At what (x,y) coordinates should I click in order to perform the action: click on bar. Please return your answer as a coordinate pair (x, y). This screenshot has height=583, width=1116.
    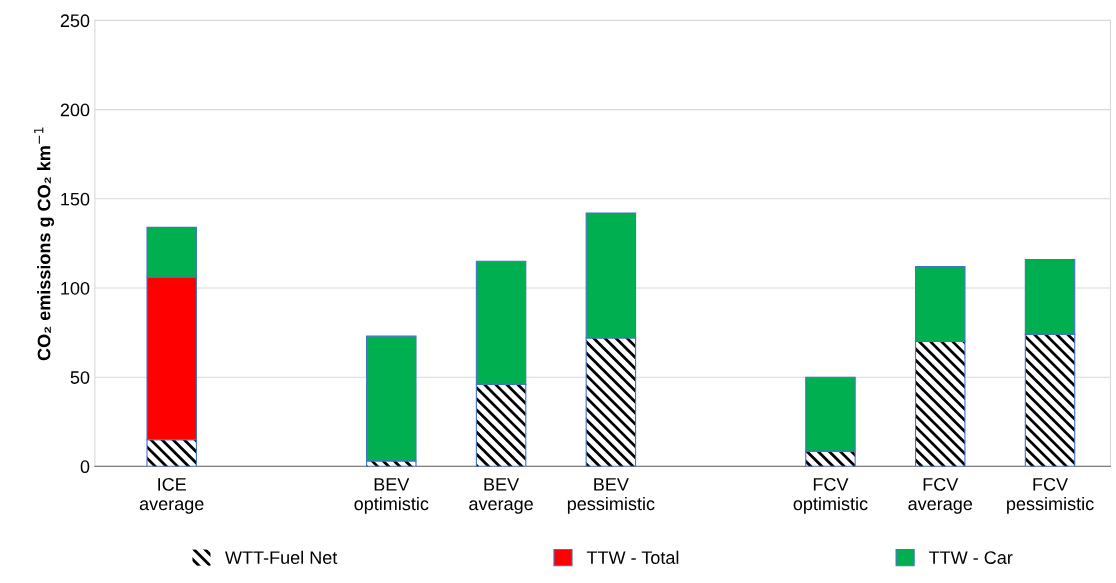
    Looking at the image, I should click on (391, 398).